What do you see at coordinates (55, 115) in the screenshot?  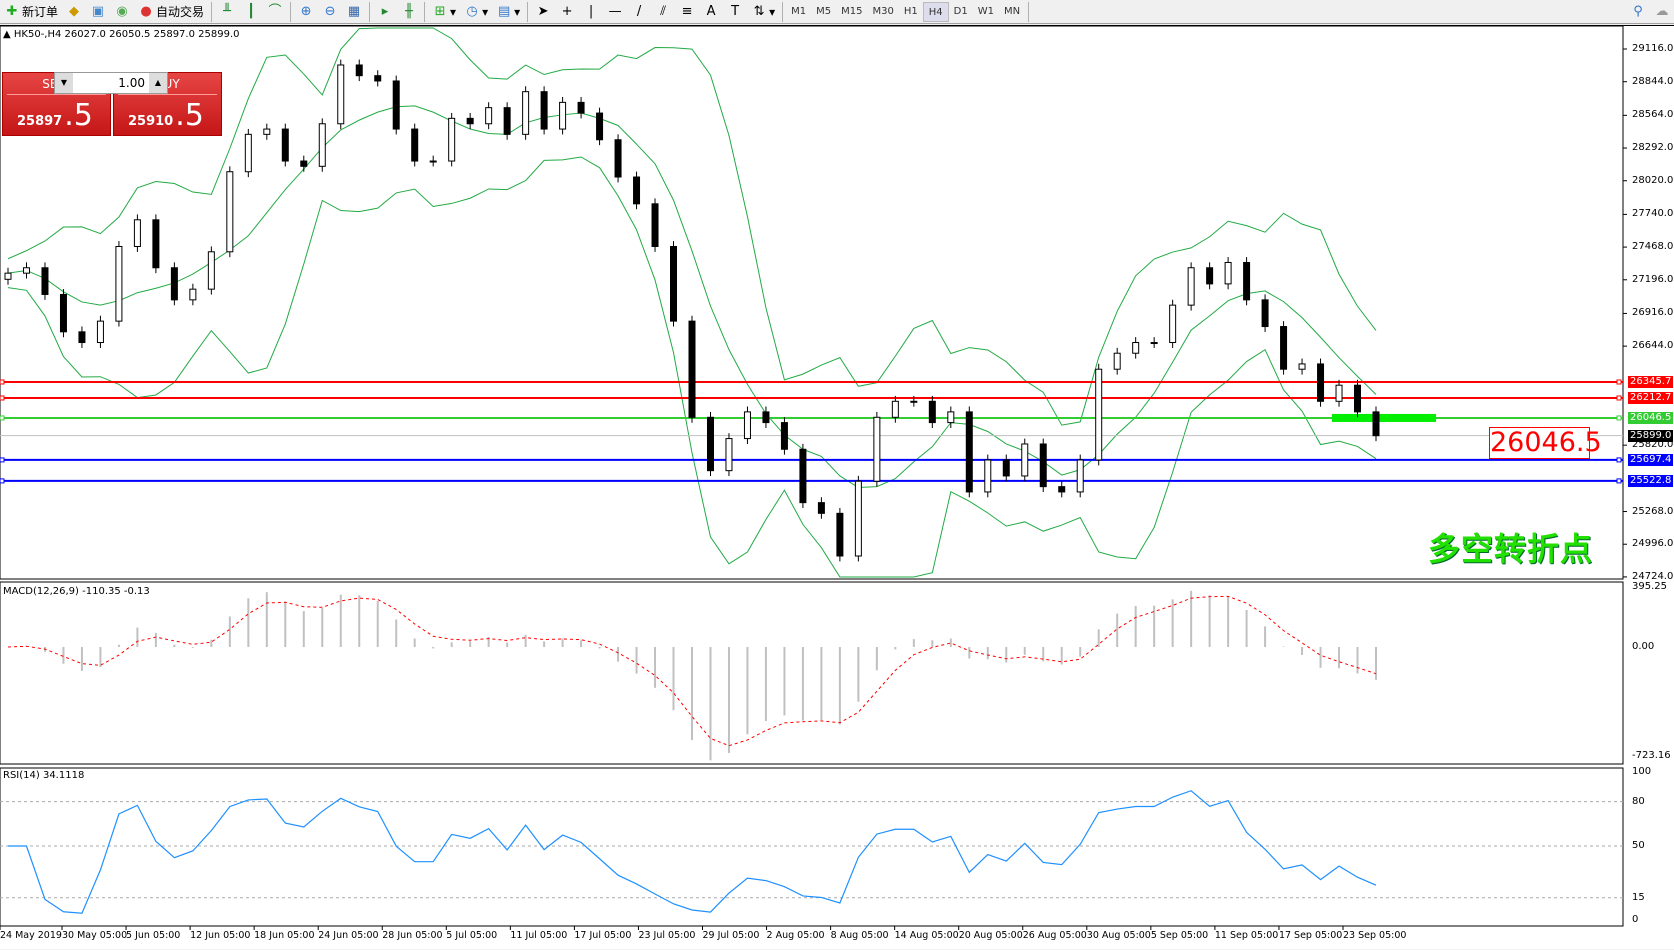 I see `sell-price: 25897.5` at bounding box center [55, 115].